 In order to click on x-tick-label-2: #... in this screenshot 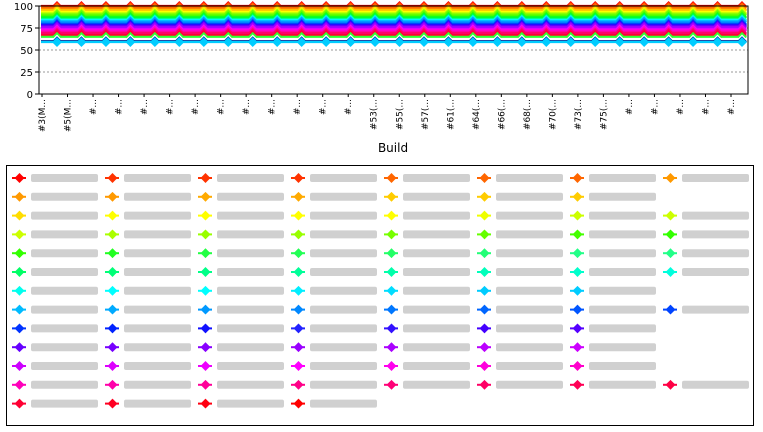, I will do `click(94, 107)`.